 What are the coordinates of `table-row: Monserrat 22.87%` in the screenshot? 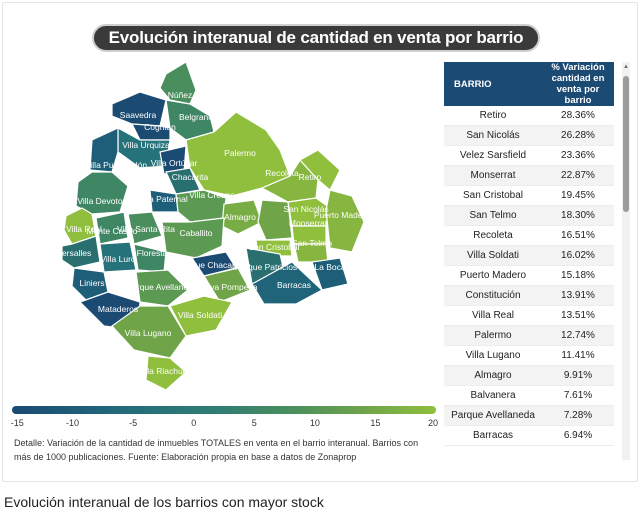 It's located at (529, 175).